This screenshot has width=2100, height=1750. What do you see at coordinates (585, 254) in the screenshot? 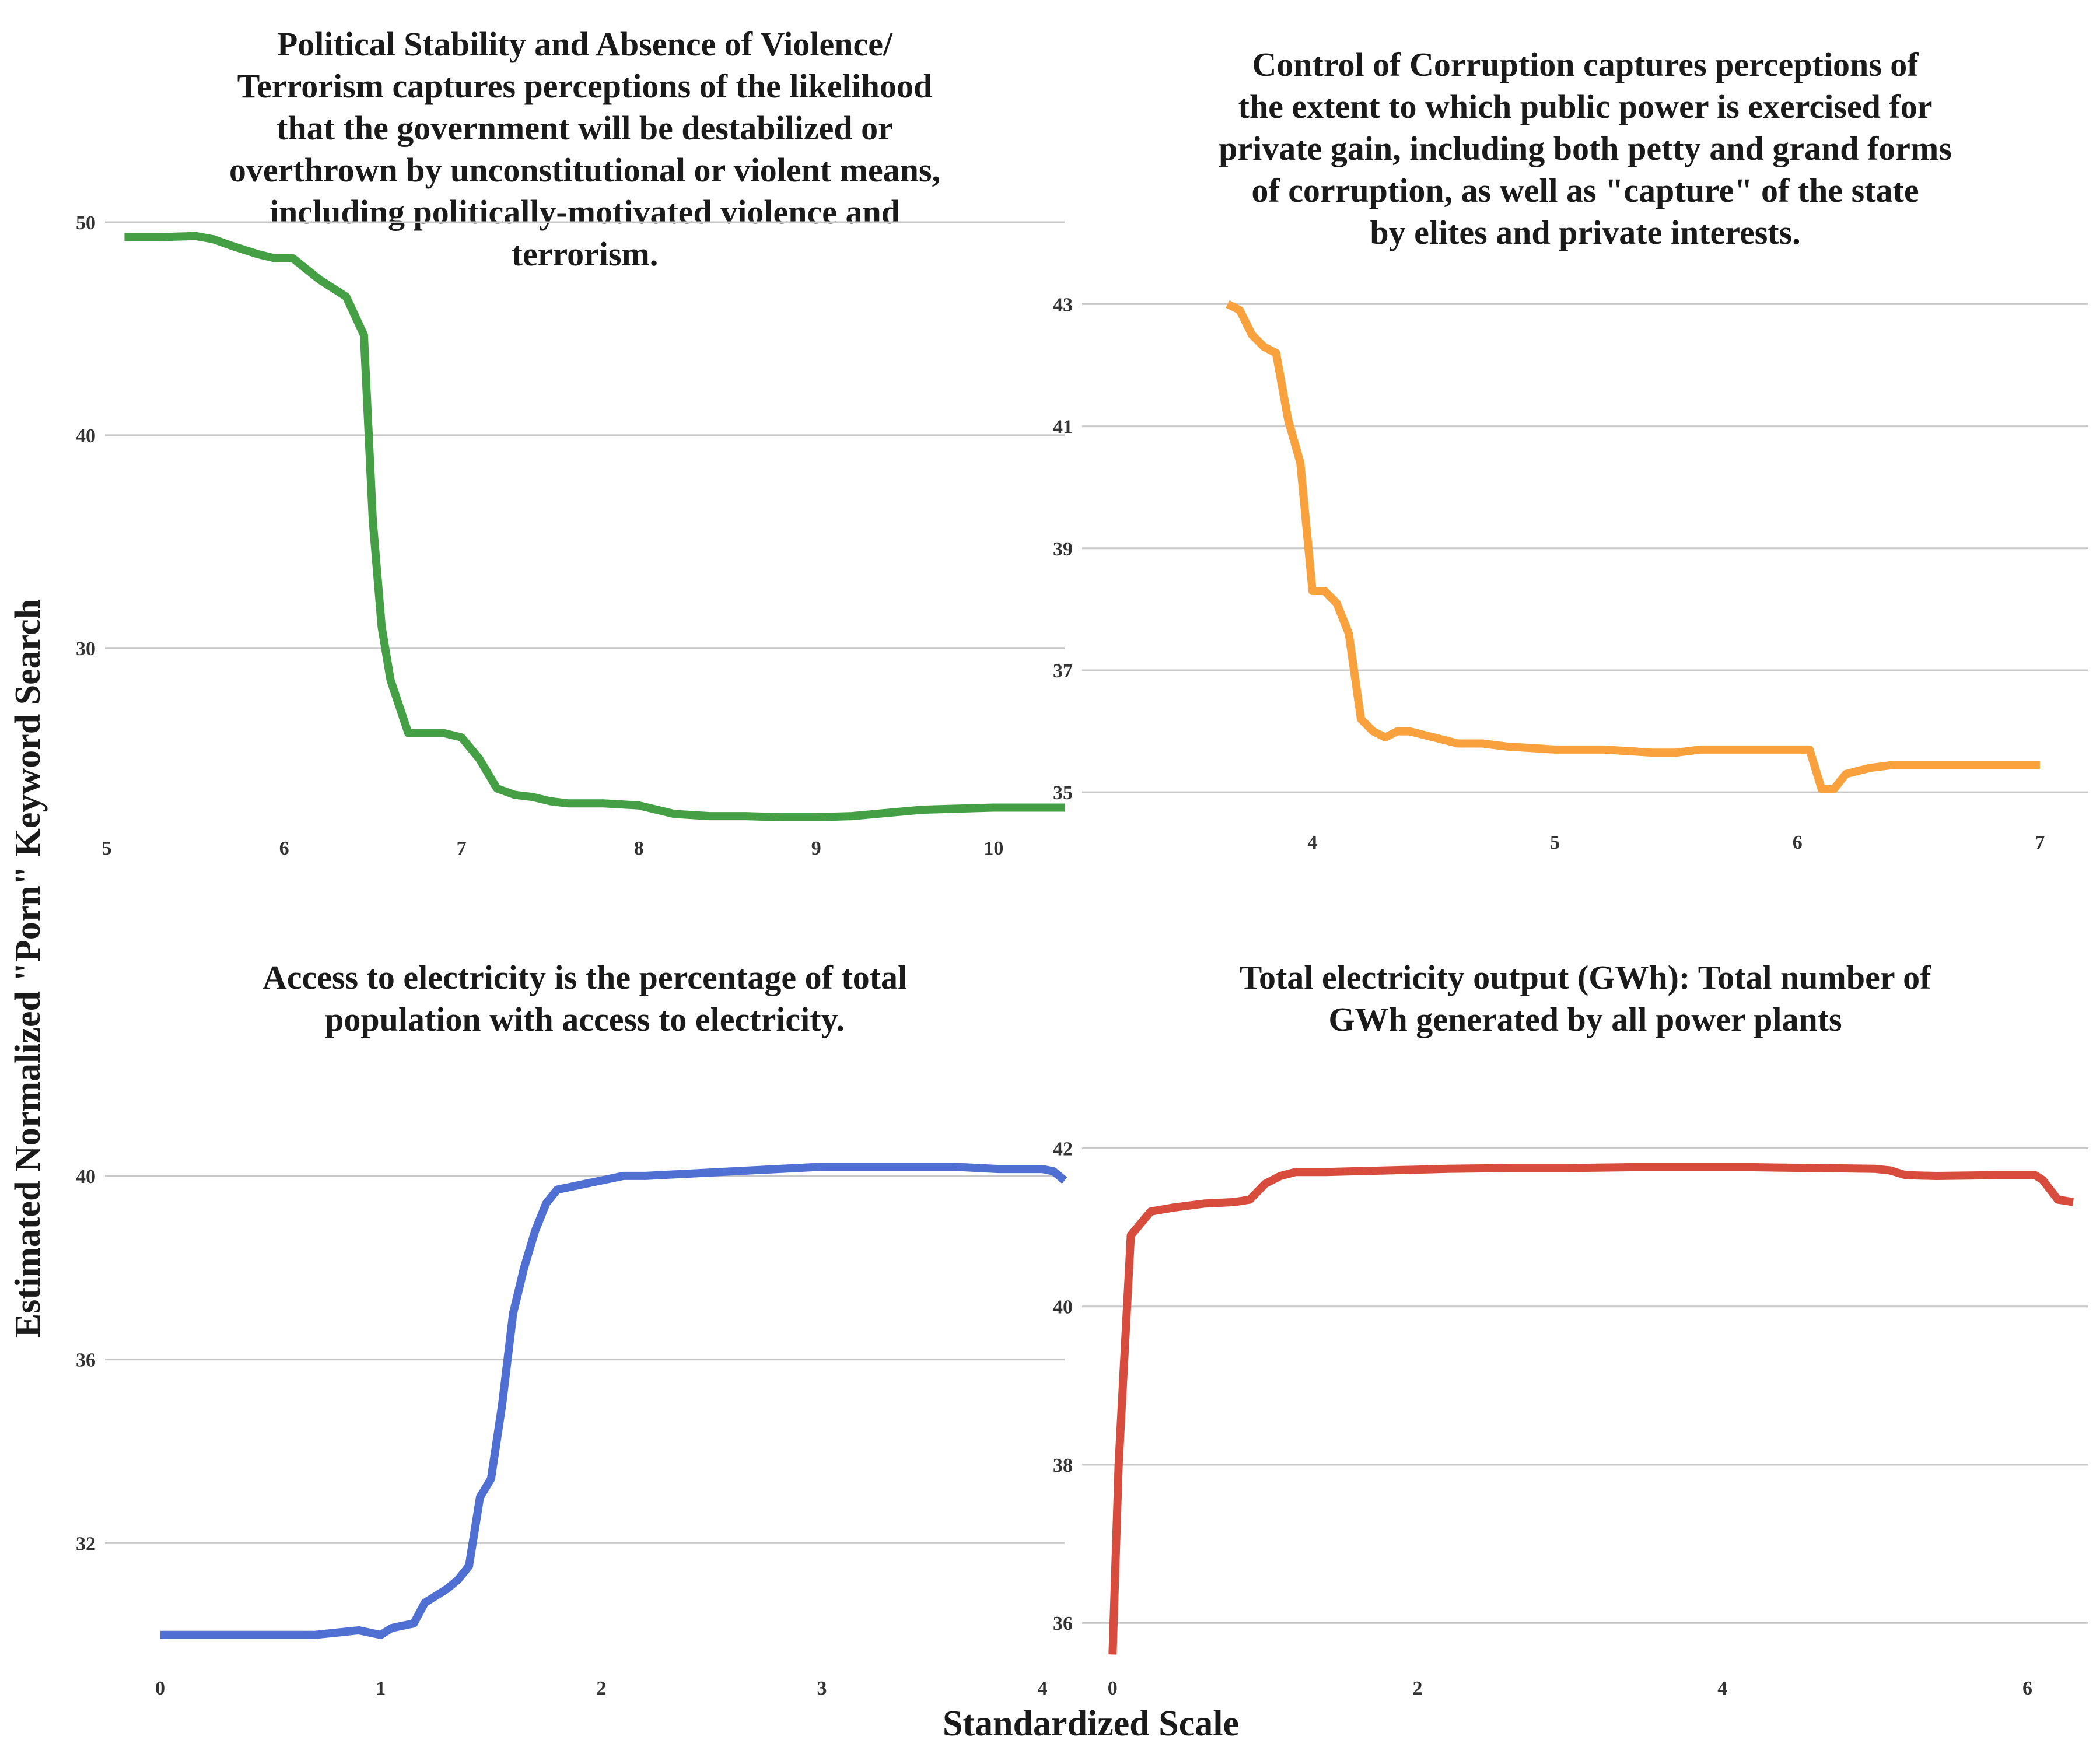
I see `panel-title-line: terrorism.` at bounding box center [585, 254].